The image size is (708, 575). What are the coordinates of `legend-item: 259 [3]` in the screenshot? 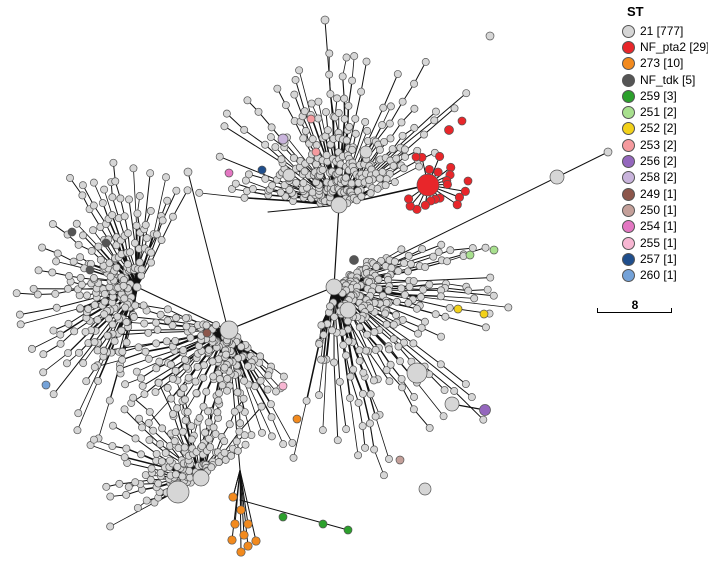 It's located at (665, 96).